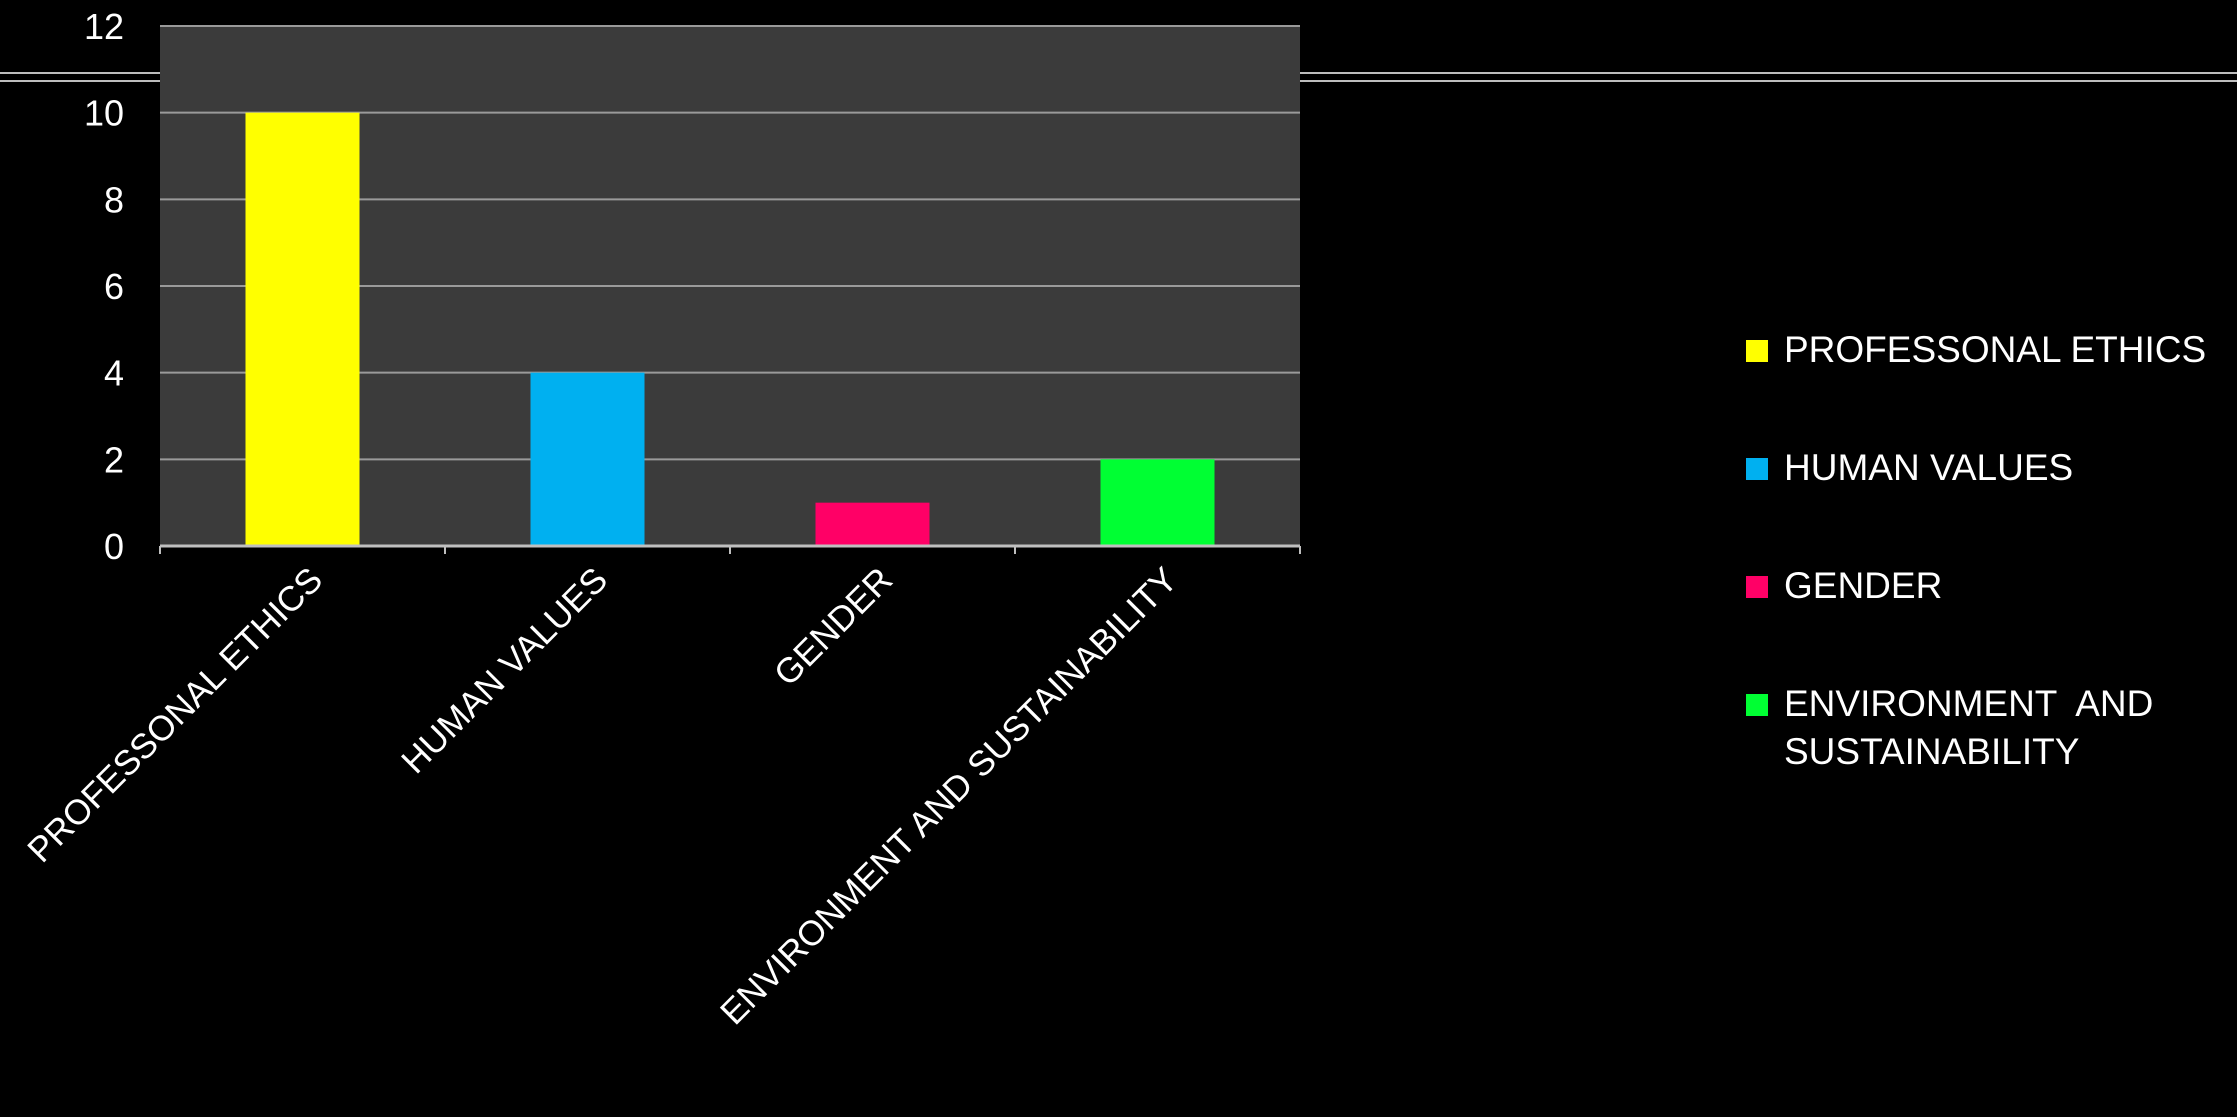 The height and width of the screenshot is (1117, 2237). What do you see at coordinates (114, 373) in the screenshot?
I see `y-tick-label: 4` at bounding box center [114, 373].